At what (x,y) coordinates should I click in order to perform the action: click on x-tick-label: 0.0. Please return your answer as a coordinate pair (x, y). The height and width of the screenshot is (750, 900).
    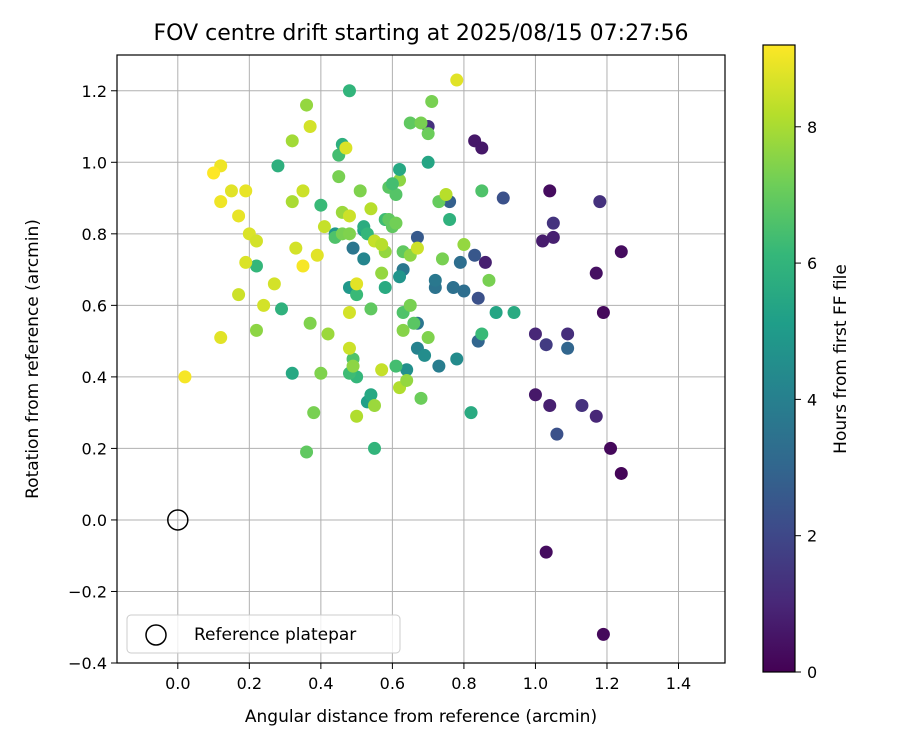
    Looking at the image, I should click on (177, 683).